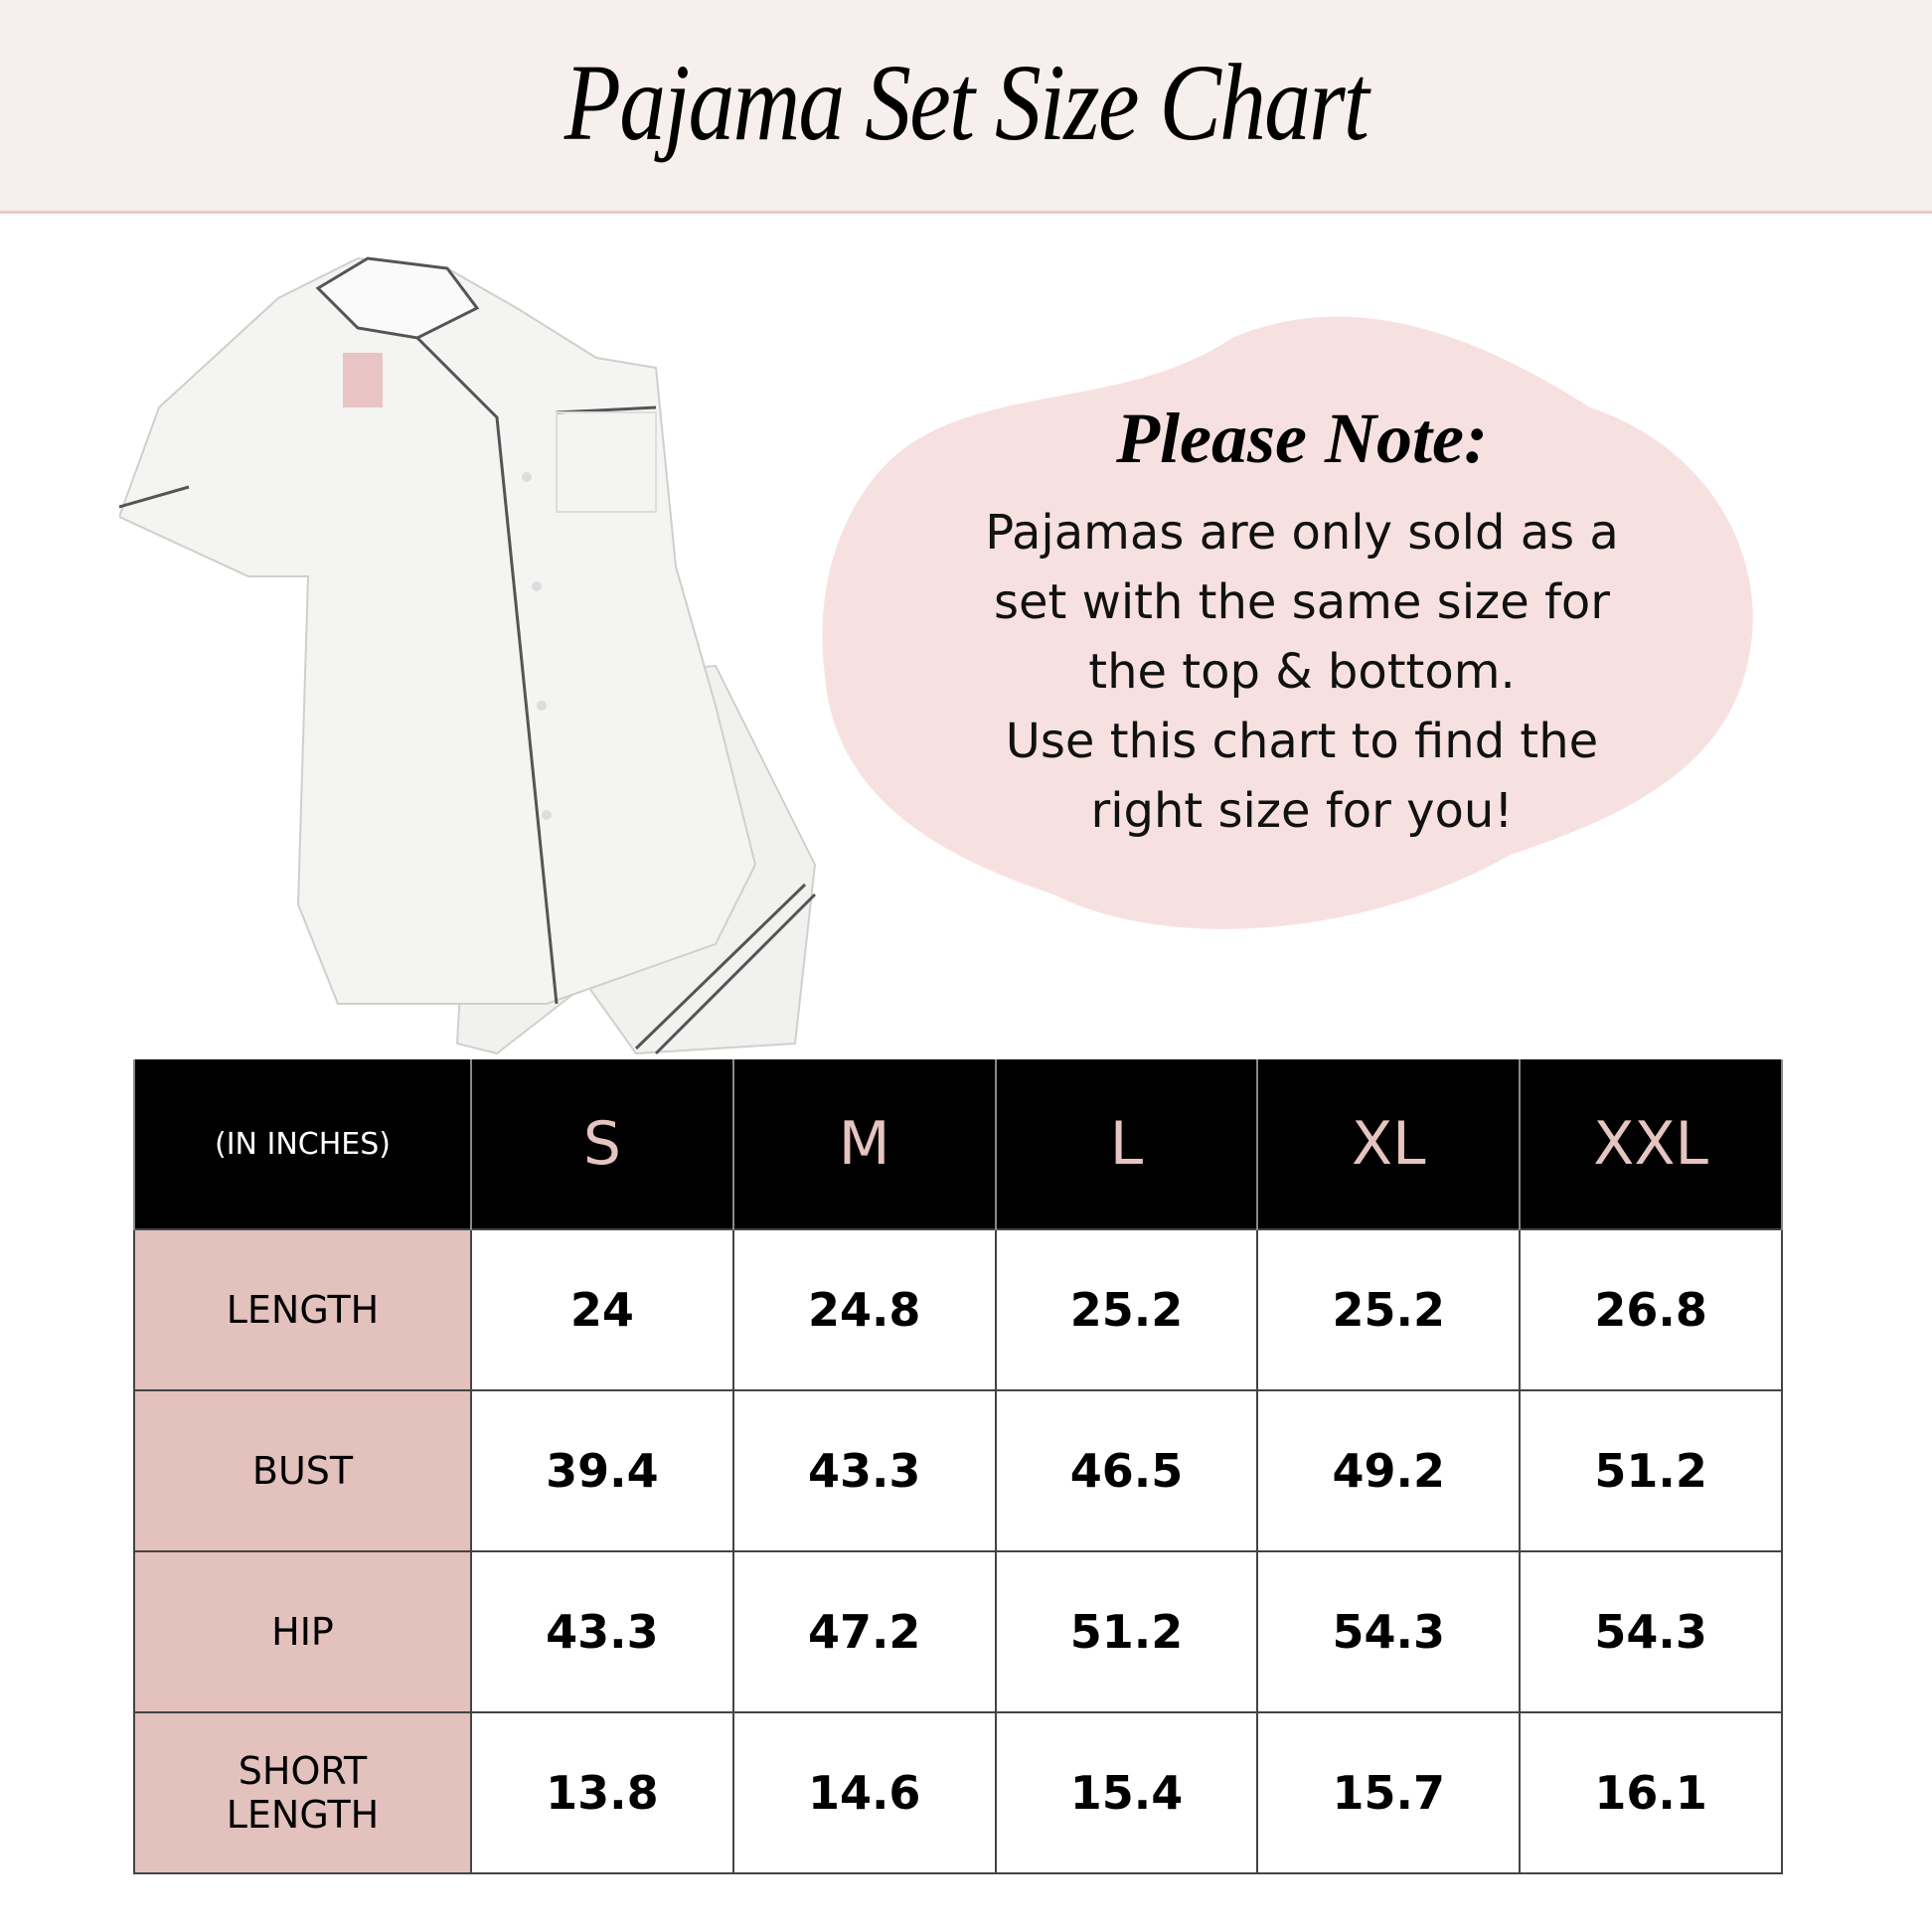  Describe the element at coordinates (302, 1631) in the screenshot. I see `row-label: HIP` at that location.